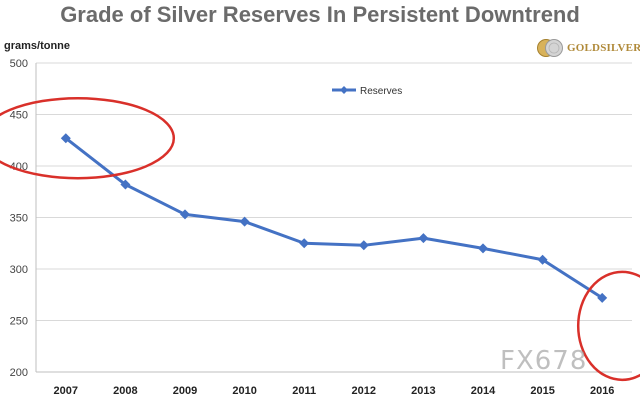  Describe the element at coordinates (344, 90) in the screenshot. I see `legend-swatch-marker` at that location.